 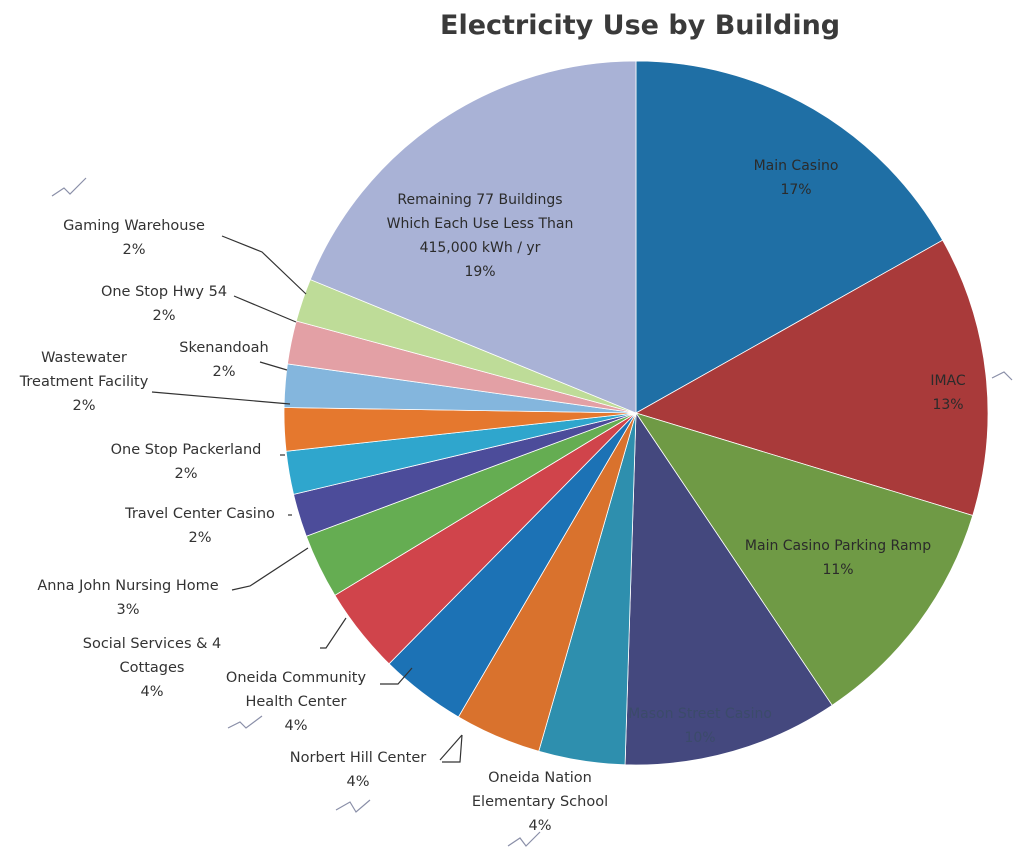 I want to click on leader-line-oneida-community-health-center, so click(x=396, y=676).